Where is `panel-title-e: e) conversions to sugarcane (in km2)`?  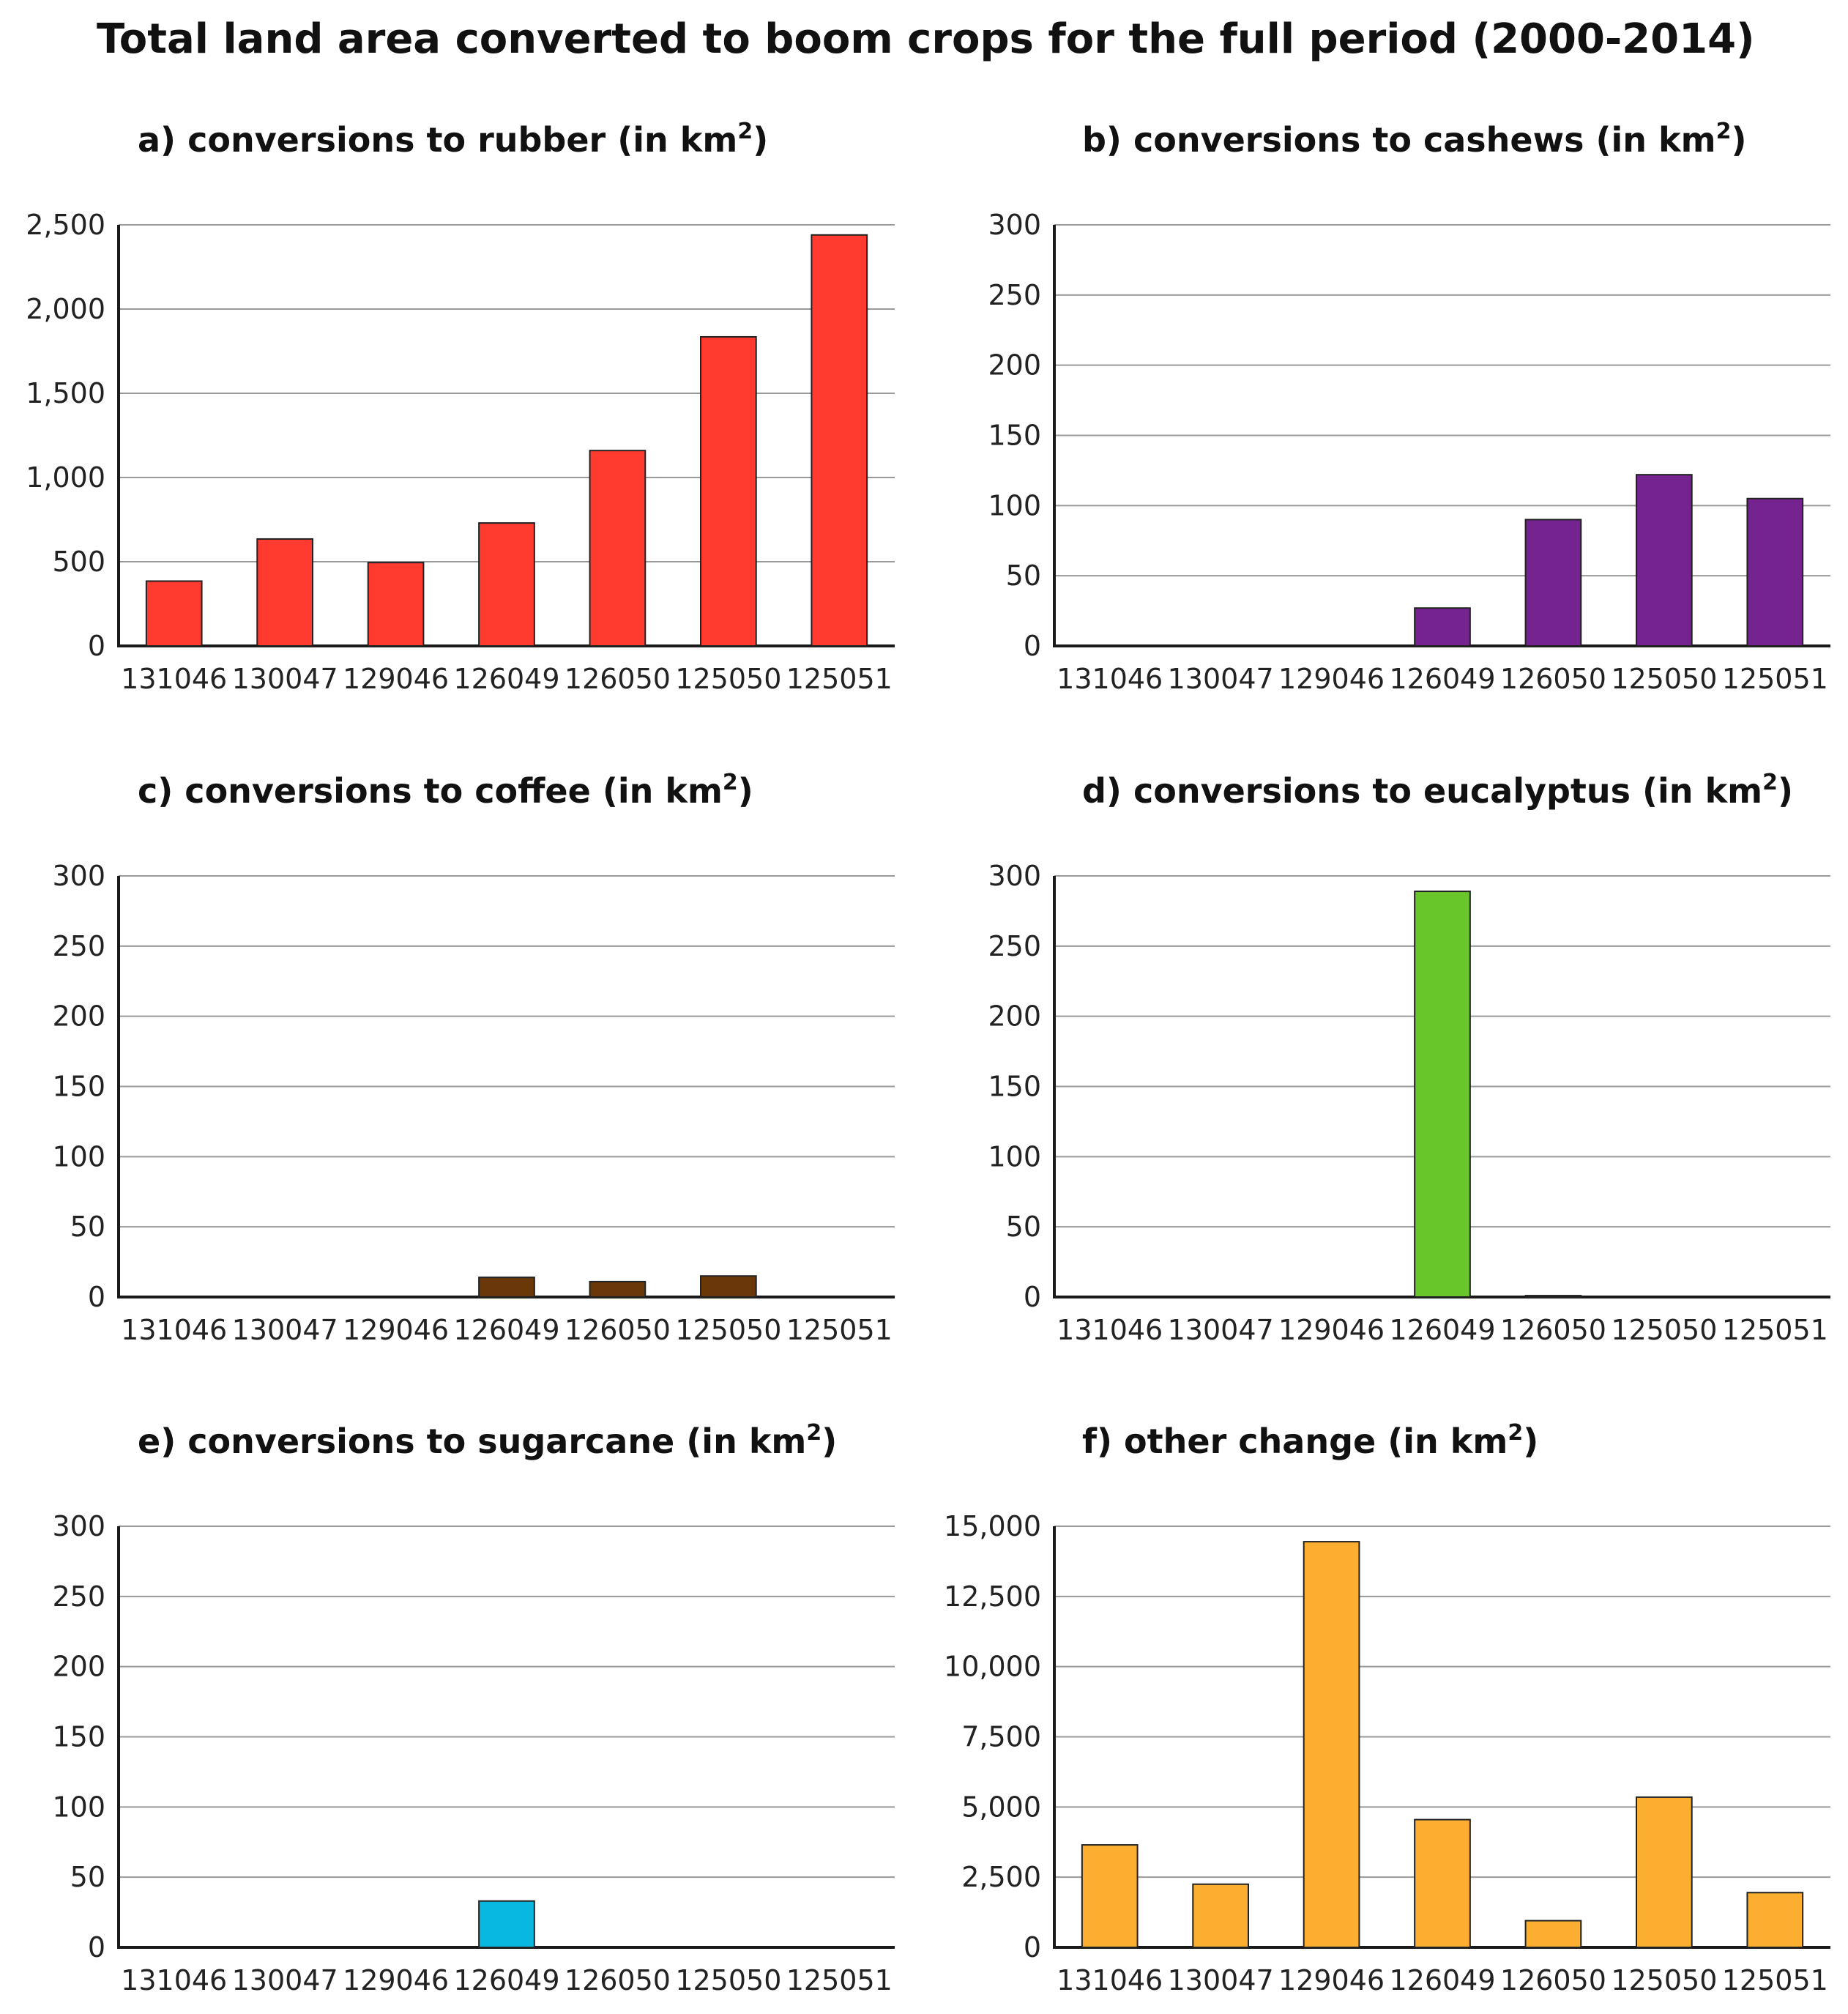
panel-title-e: e) conversions to sugarcane (in km2) is located at coordinates (487, 1440).